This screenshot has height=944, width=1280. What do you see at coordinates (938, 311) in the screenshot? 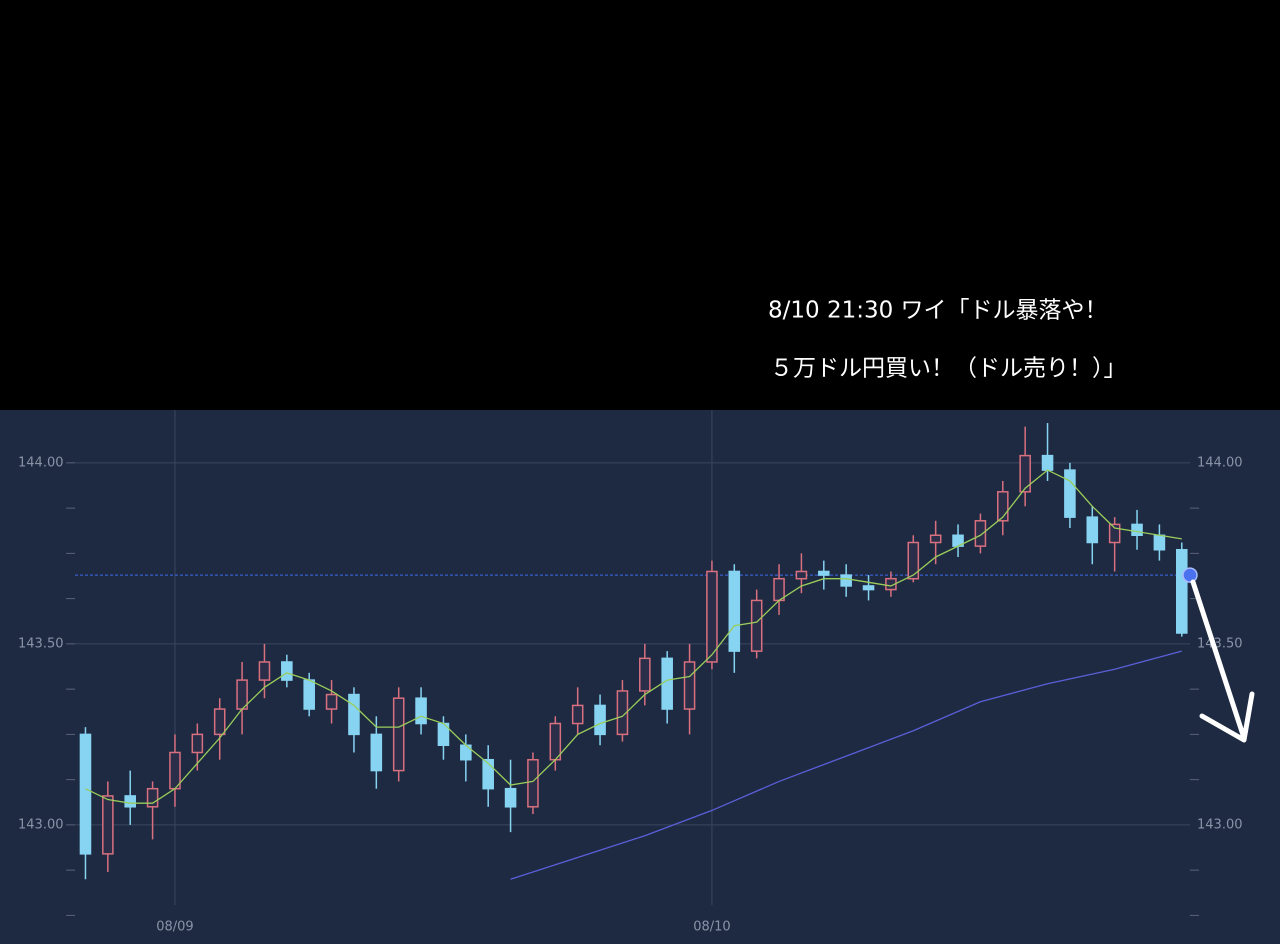
I see `annotation: 8/10 21:30 ワイ「ドル暴落や！` at bounding box center [938, 311].